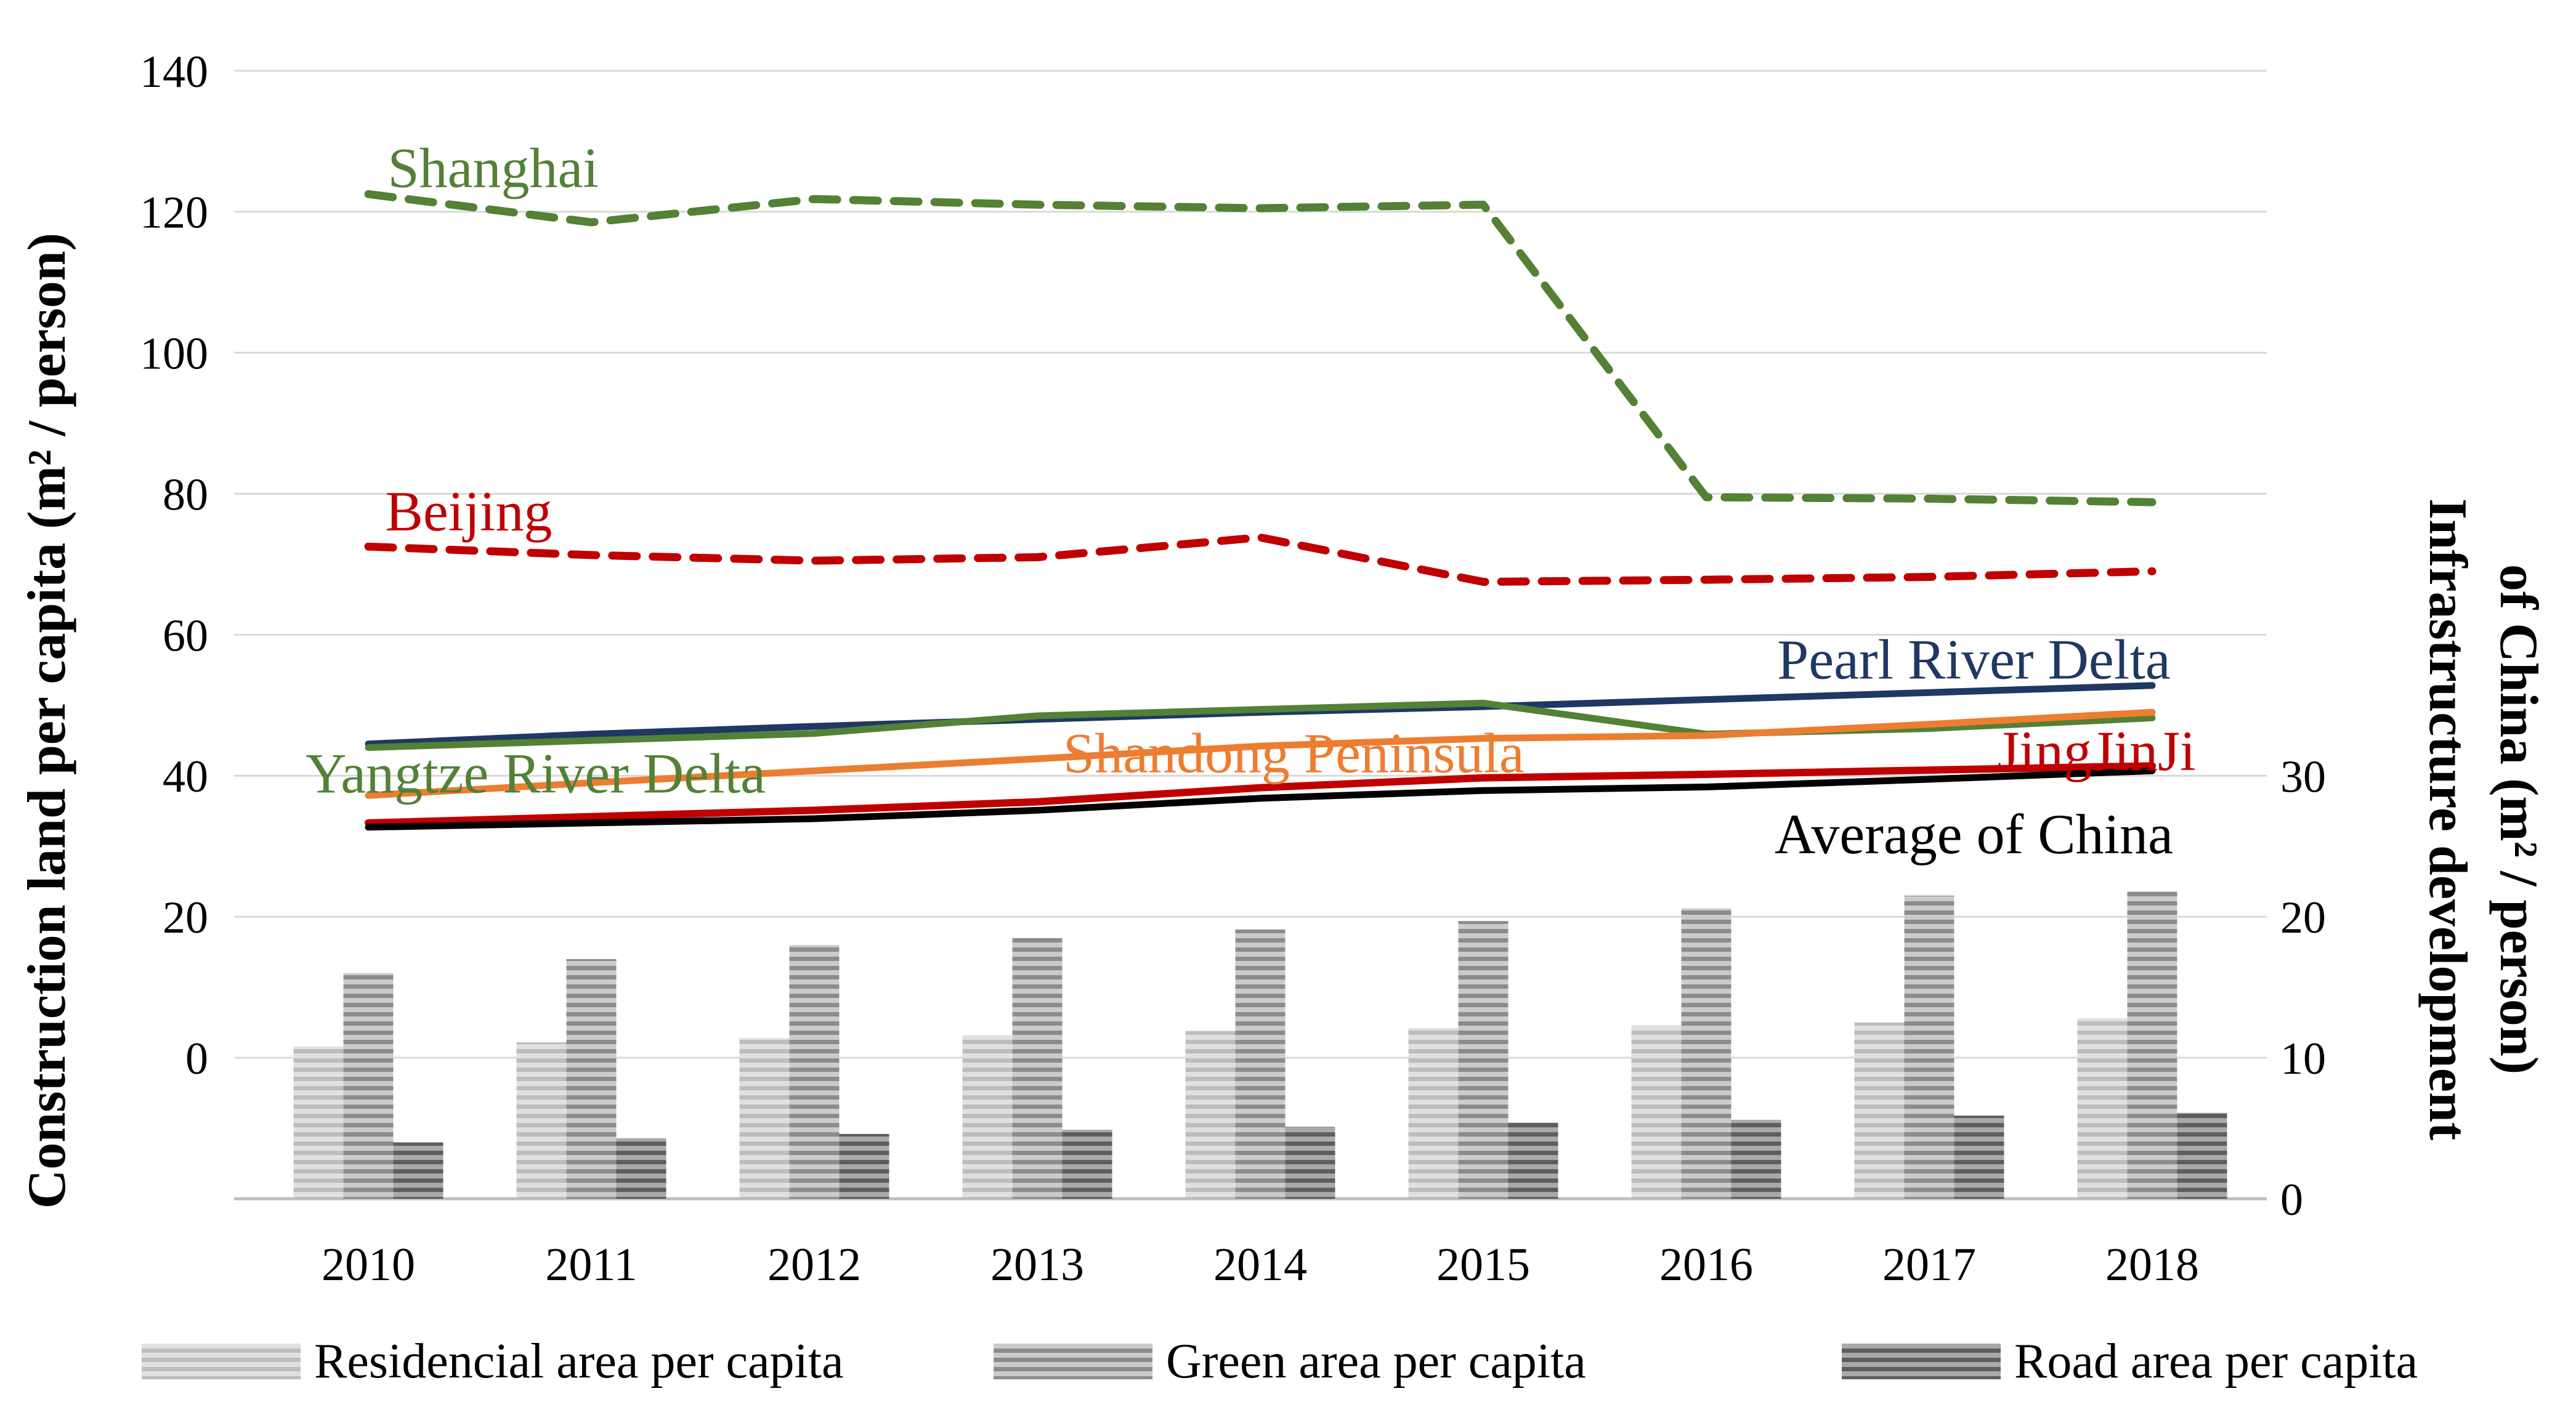  I want to click on year-label-2012: 2012, so click(815, 1265).